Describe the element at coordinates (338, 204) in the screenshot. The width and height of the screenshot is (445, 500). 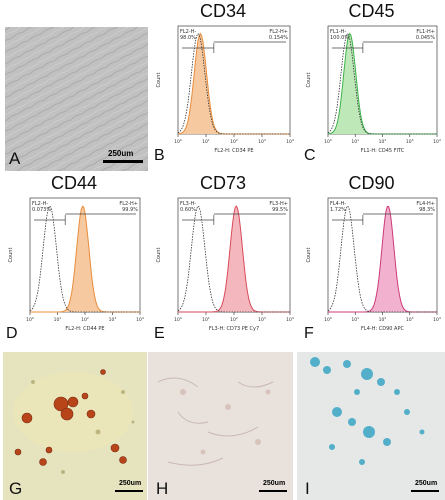
I see `gate-left-label: FL4-H-` at that location.